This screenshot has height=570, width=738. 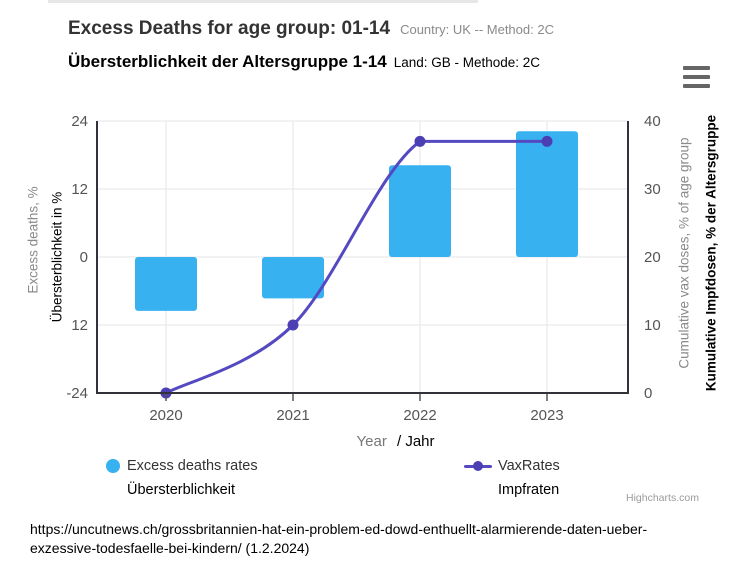 What do you see at coordinates (263, 1) in the screenshot?
I see `top-crop-artifact` at bounding box center [263, 1].